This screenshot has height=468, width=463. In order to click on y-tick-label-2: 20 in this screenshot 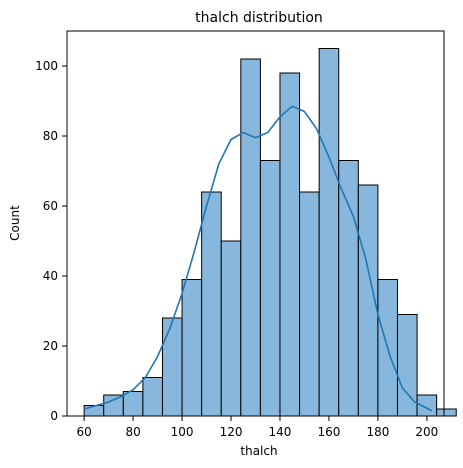, I will do `click(50, 346)`.